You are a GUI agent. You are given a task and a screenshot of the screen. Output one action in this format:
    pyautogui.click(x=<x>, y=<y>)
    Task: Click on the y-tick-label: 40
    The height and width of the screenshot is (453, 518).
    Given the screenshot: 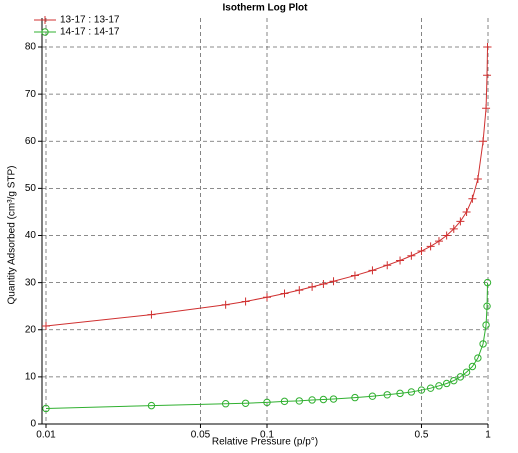 What is the action you would take?
    pyautogui.click(x=31, y=235)
    